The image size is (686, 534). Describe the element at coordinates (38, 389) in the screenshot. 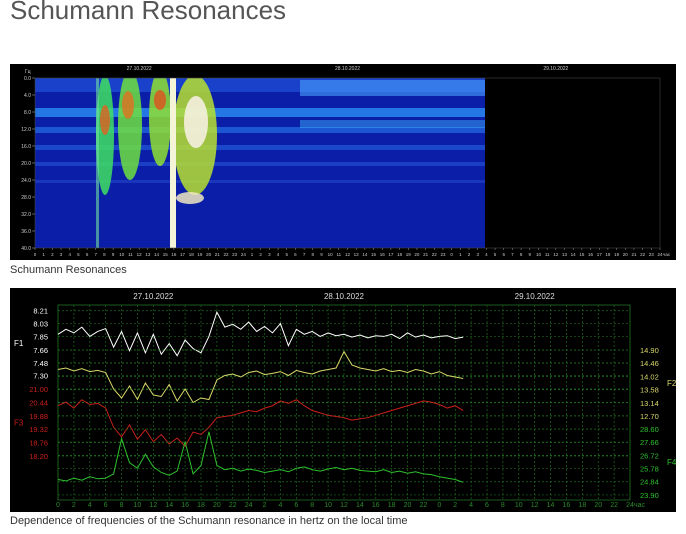

I see `y-tick-label: 21.00` at that location.